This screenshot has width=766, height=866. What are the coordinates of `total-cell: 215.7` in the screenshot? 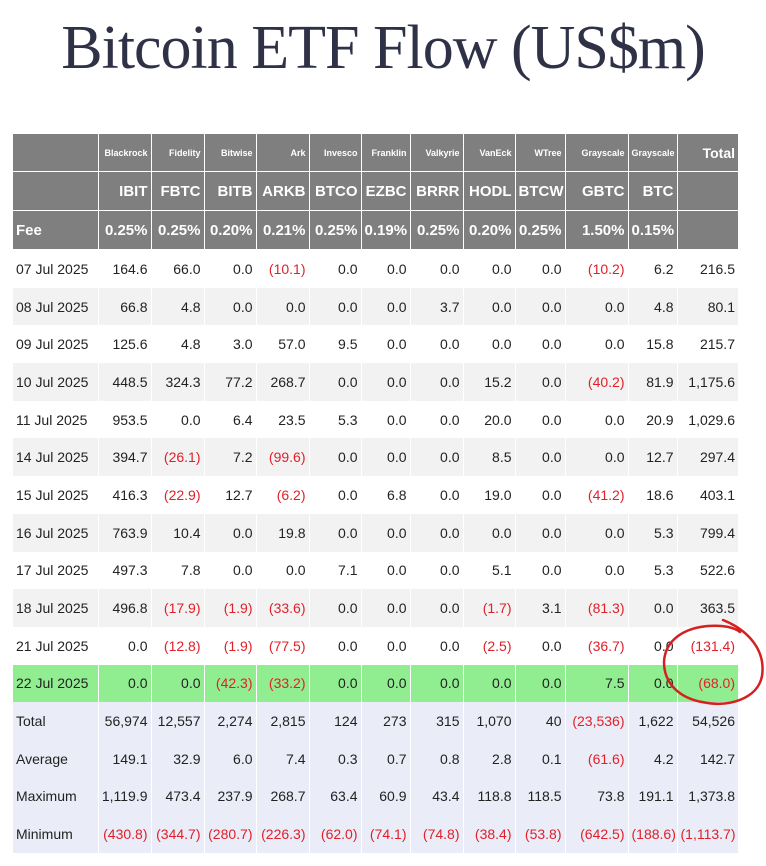 It's located at (707, 344).